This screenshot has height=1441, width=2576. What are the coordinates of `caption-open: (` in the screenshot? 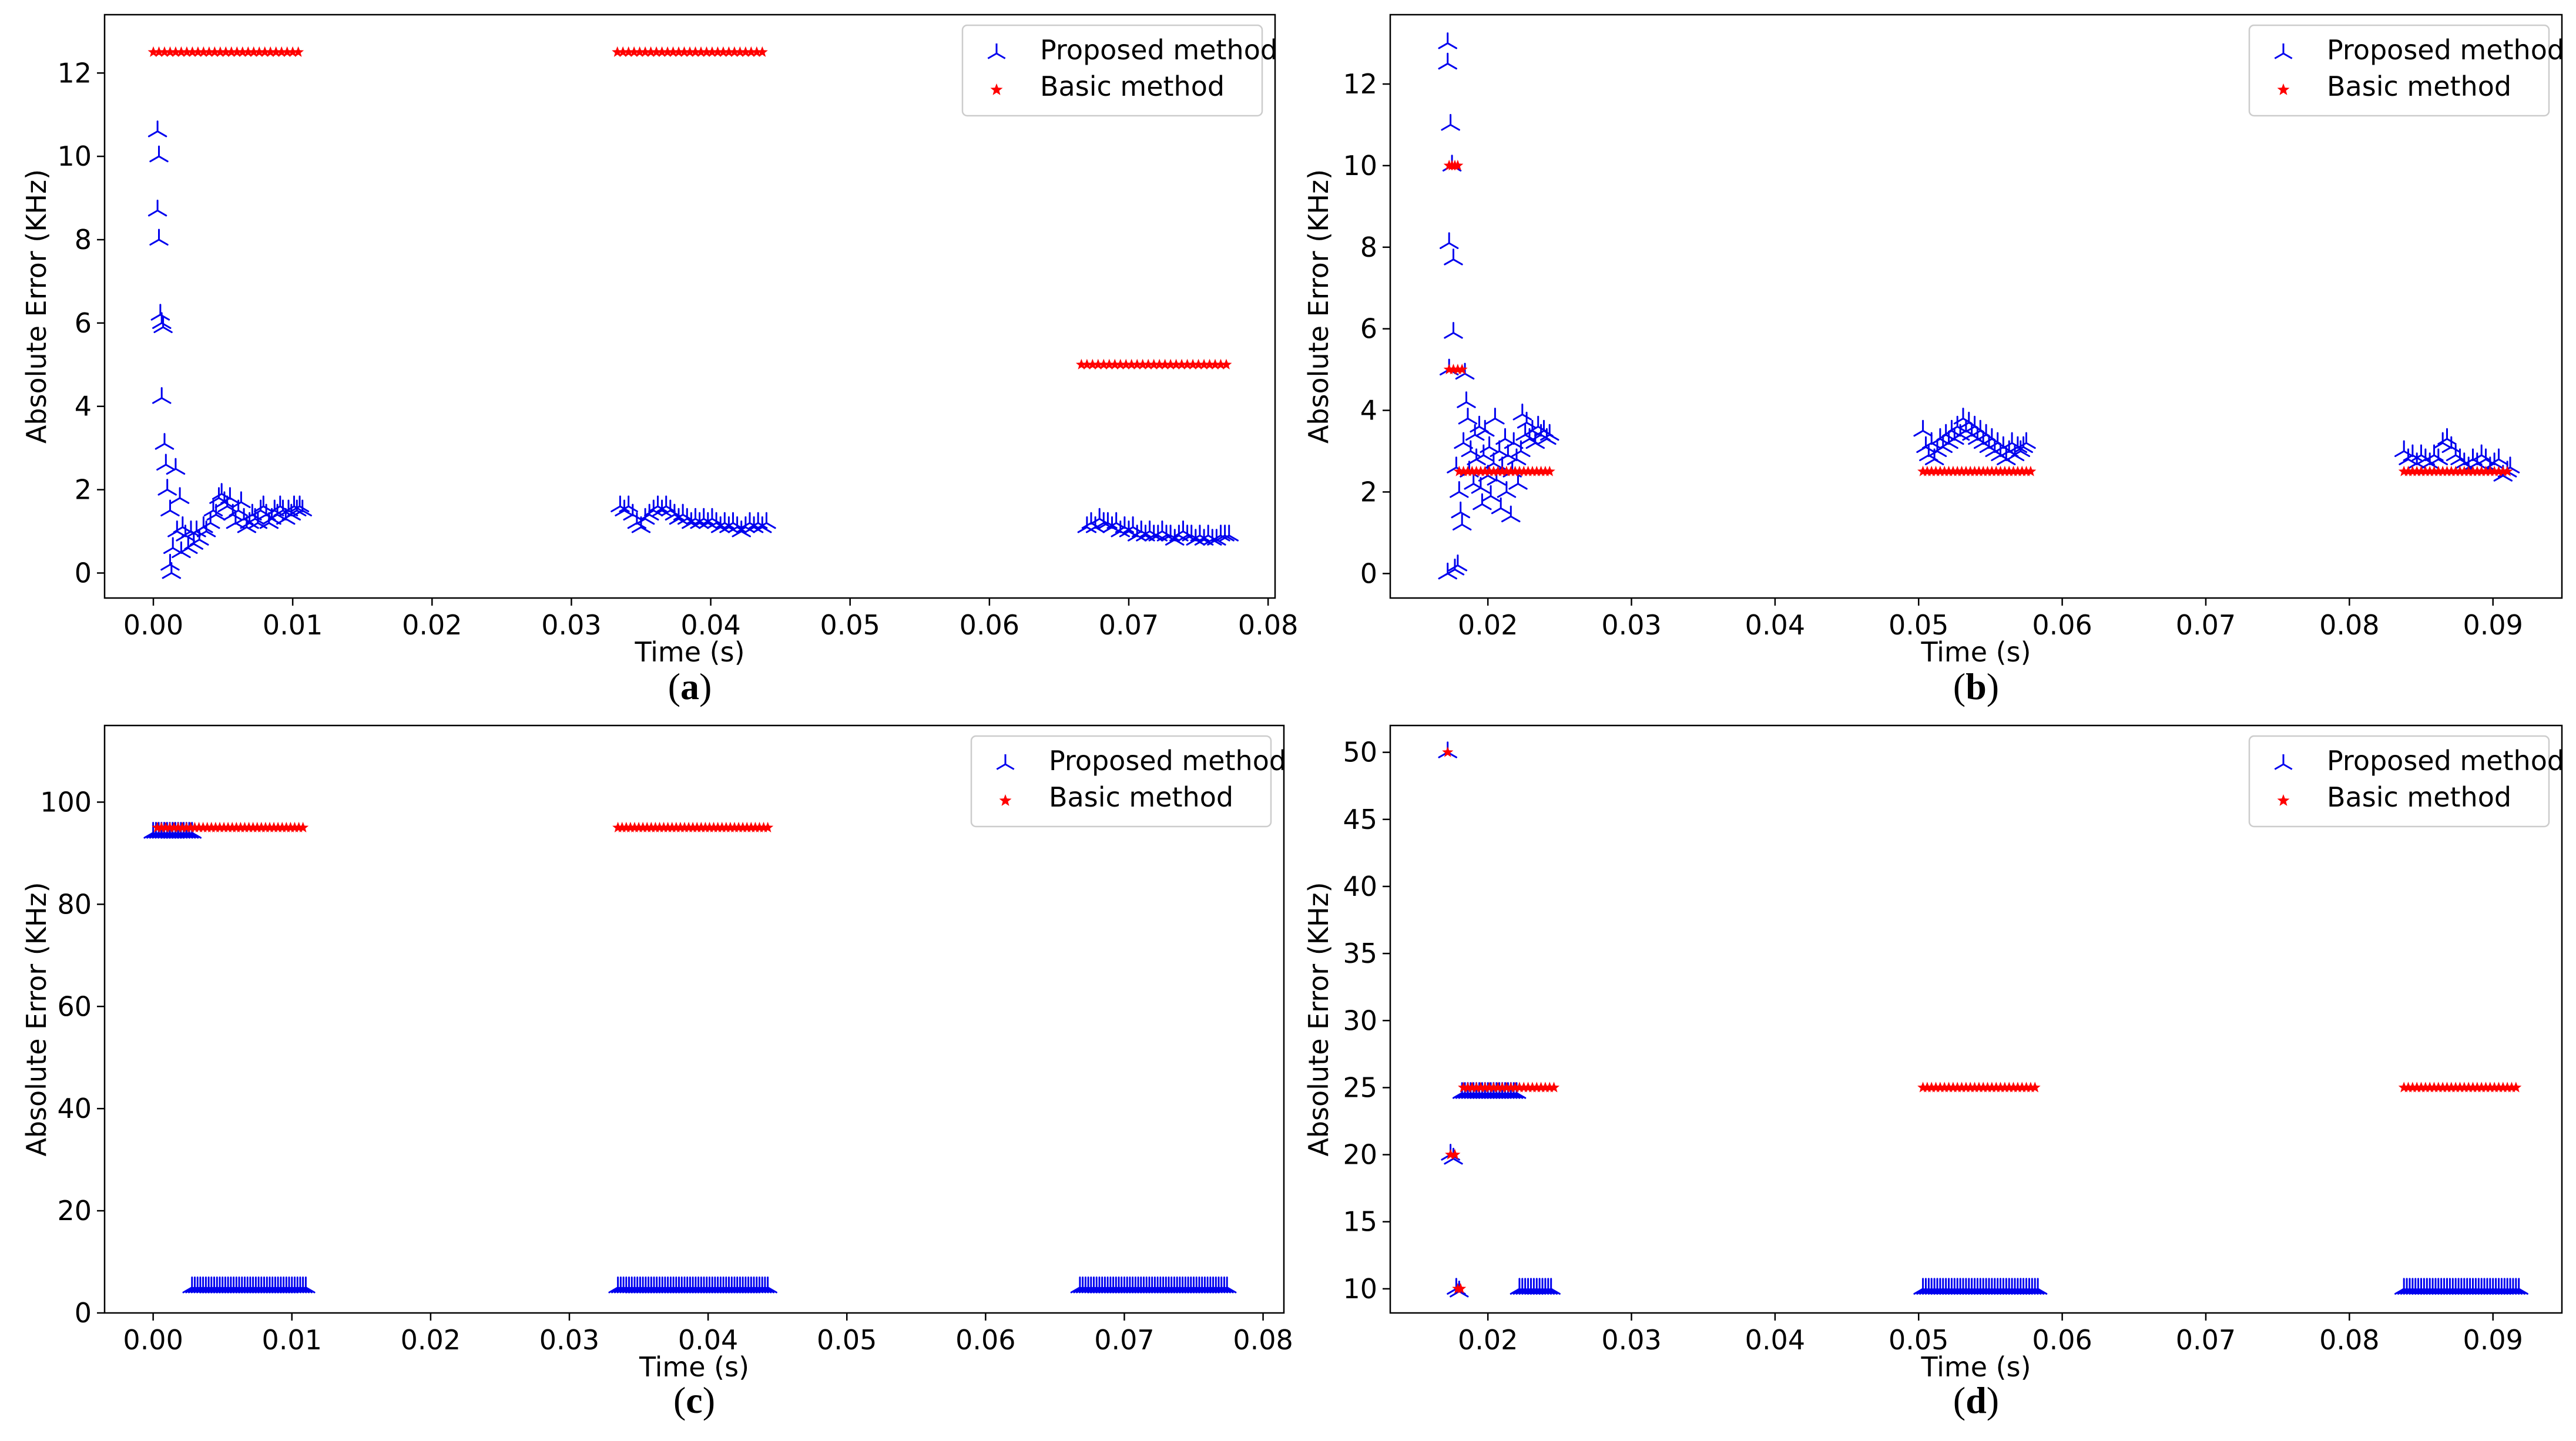 It's located at (1959, 686).